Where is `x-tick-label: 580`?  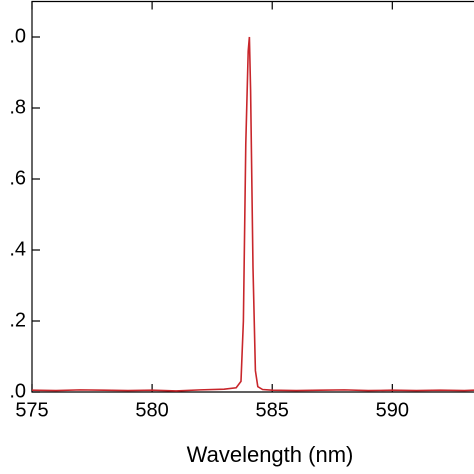
x-tick-label: 580 is located at coordinates (151, 410).